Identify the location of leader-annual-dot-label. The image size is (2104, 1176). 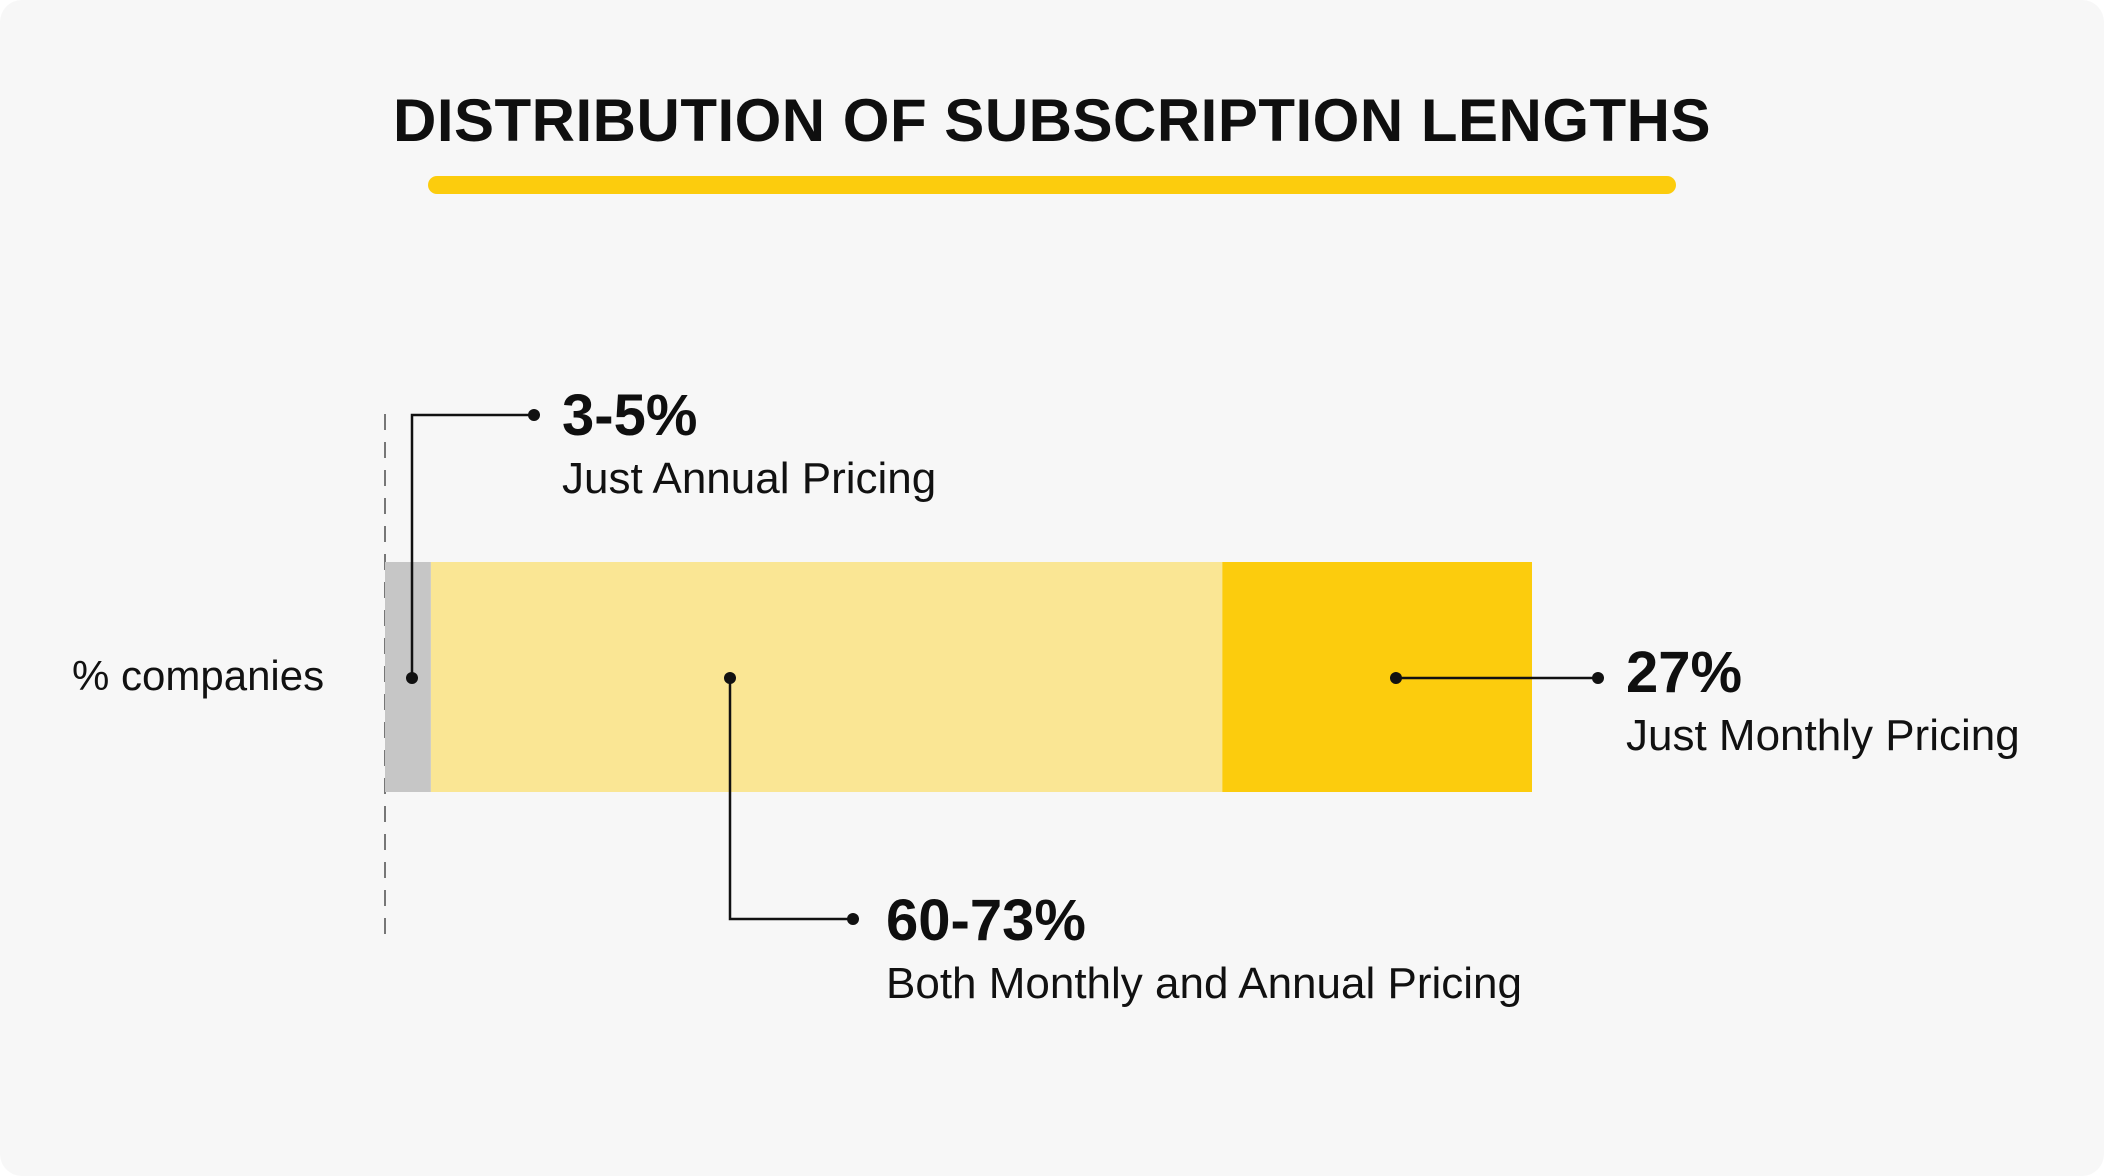
(534, 415).